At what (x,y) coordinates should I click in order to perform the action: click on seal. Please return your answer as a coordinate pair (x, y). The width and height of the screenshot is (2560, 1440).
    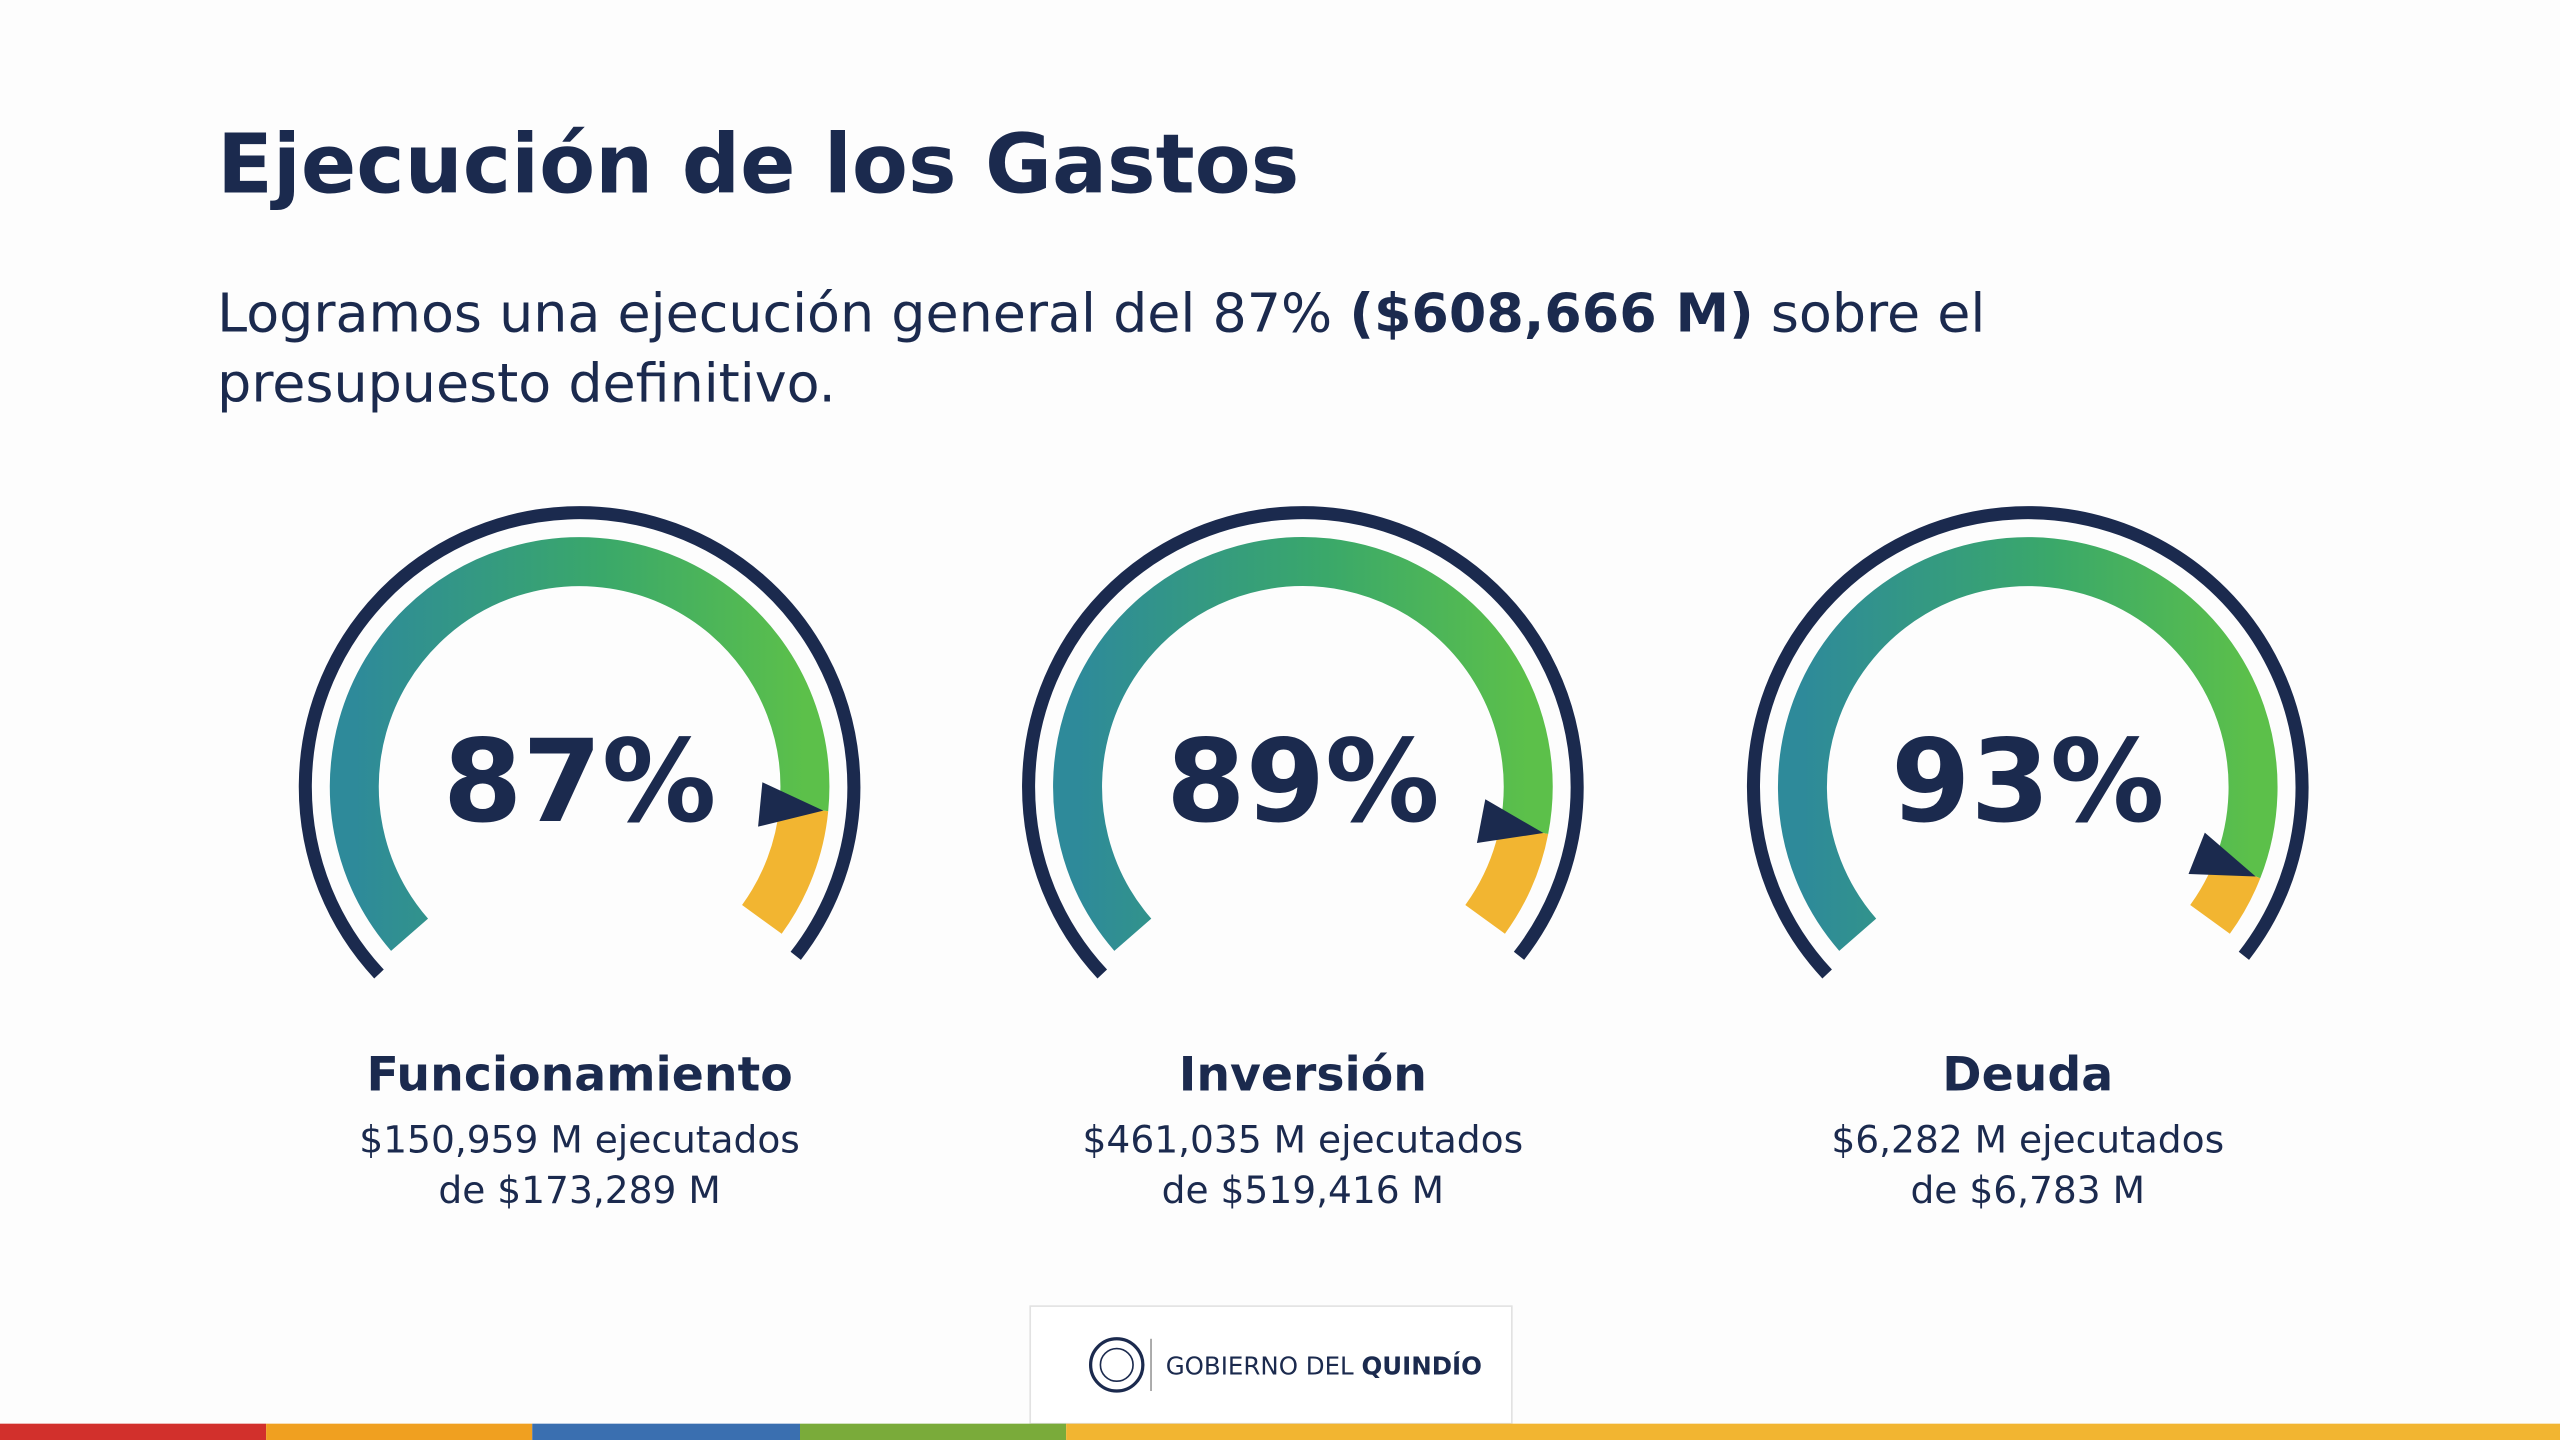
    Looking at the image, I should click on (1116, 1365).